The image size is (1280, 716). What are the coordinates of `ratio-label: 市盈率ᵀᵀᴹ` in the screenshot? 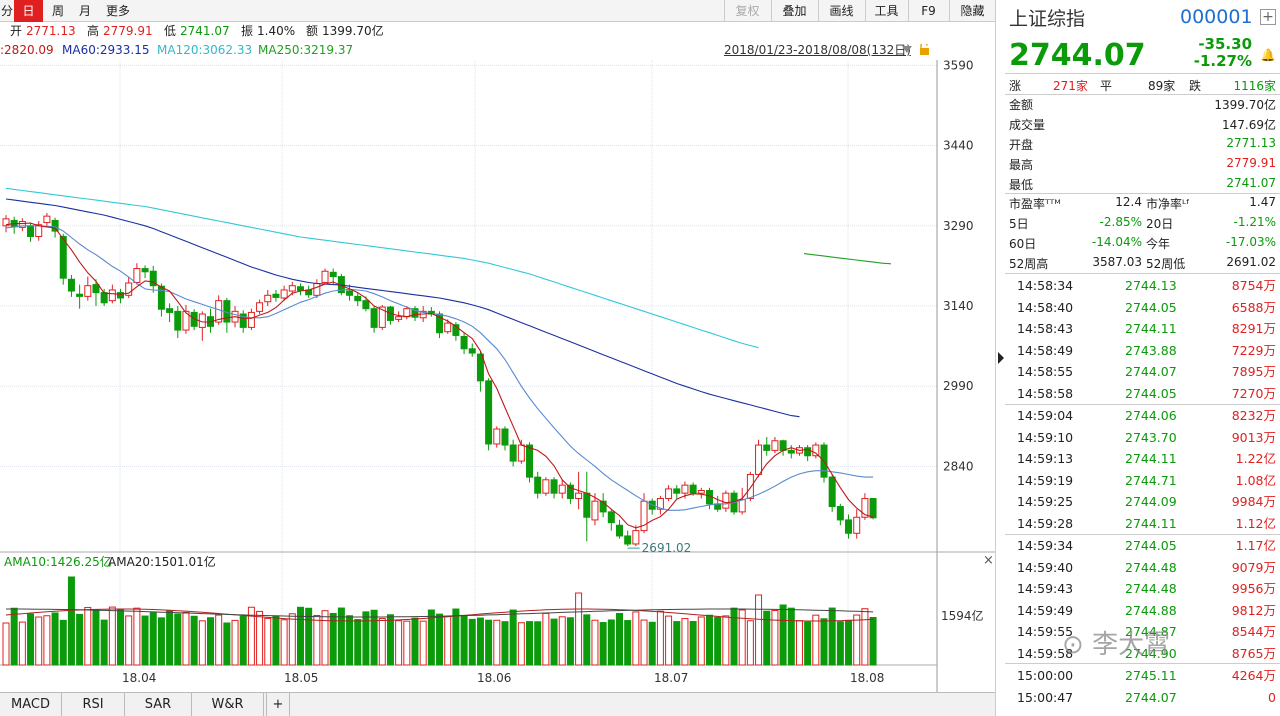 It's located at (1035, 204).